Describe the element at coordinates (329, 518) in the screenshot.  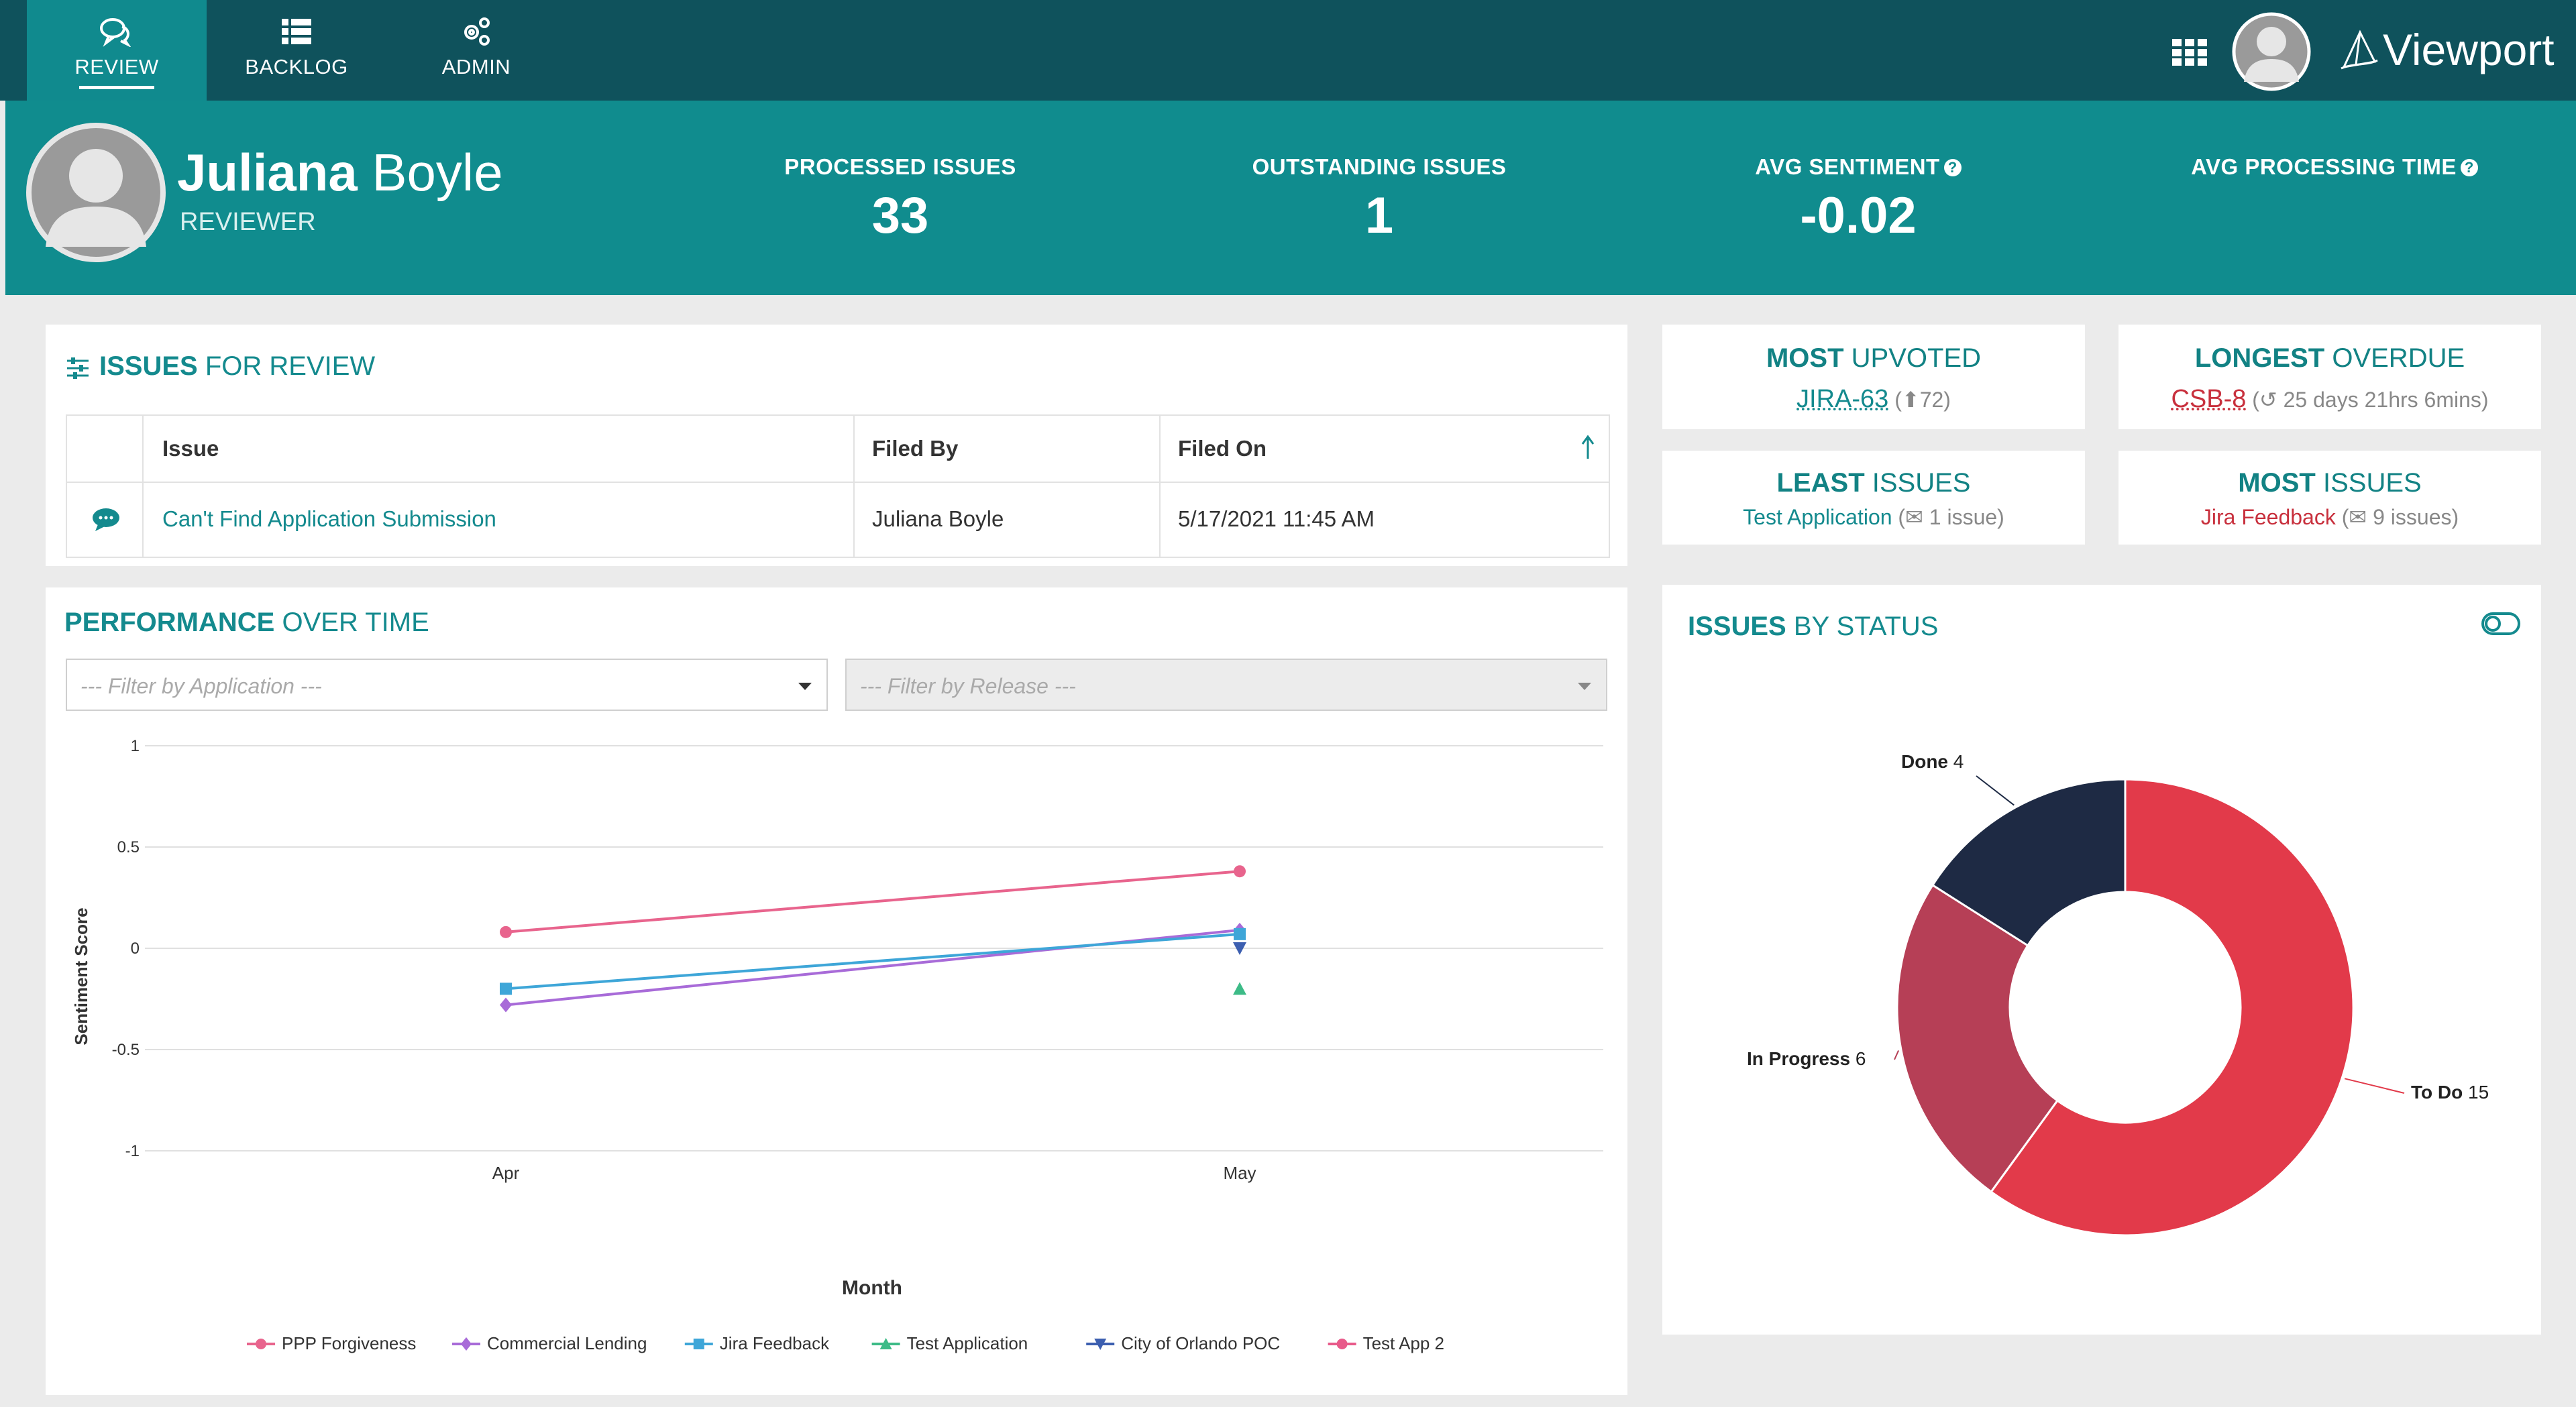
I see `issue-link: Can't Find Application Submission` at that location.